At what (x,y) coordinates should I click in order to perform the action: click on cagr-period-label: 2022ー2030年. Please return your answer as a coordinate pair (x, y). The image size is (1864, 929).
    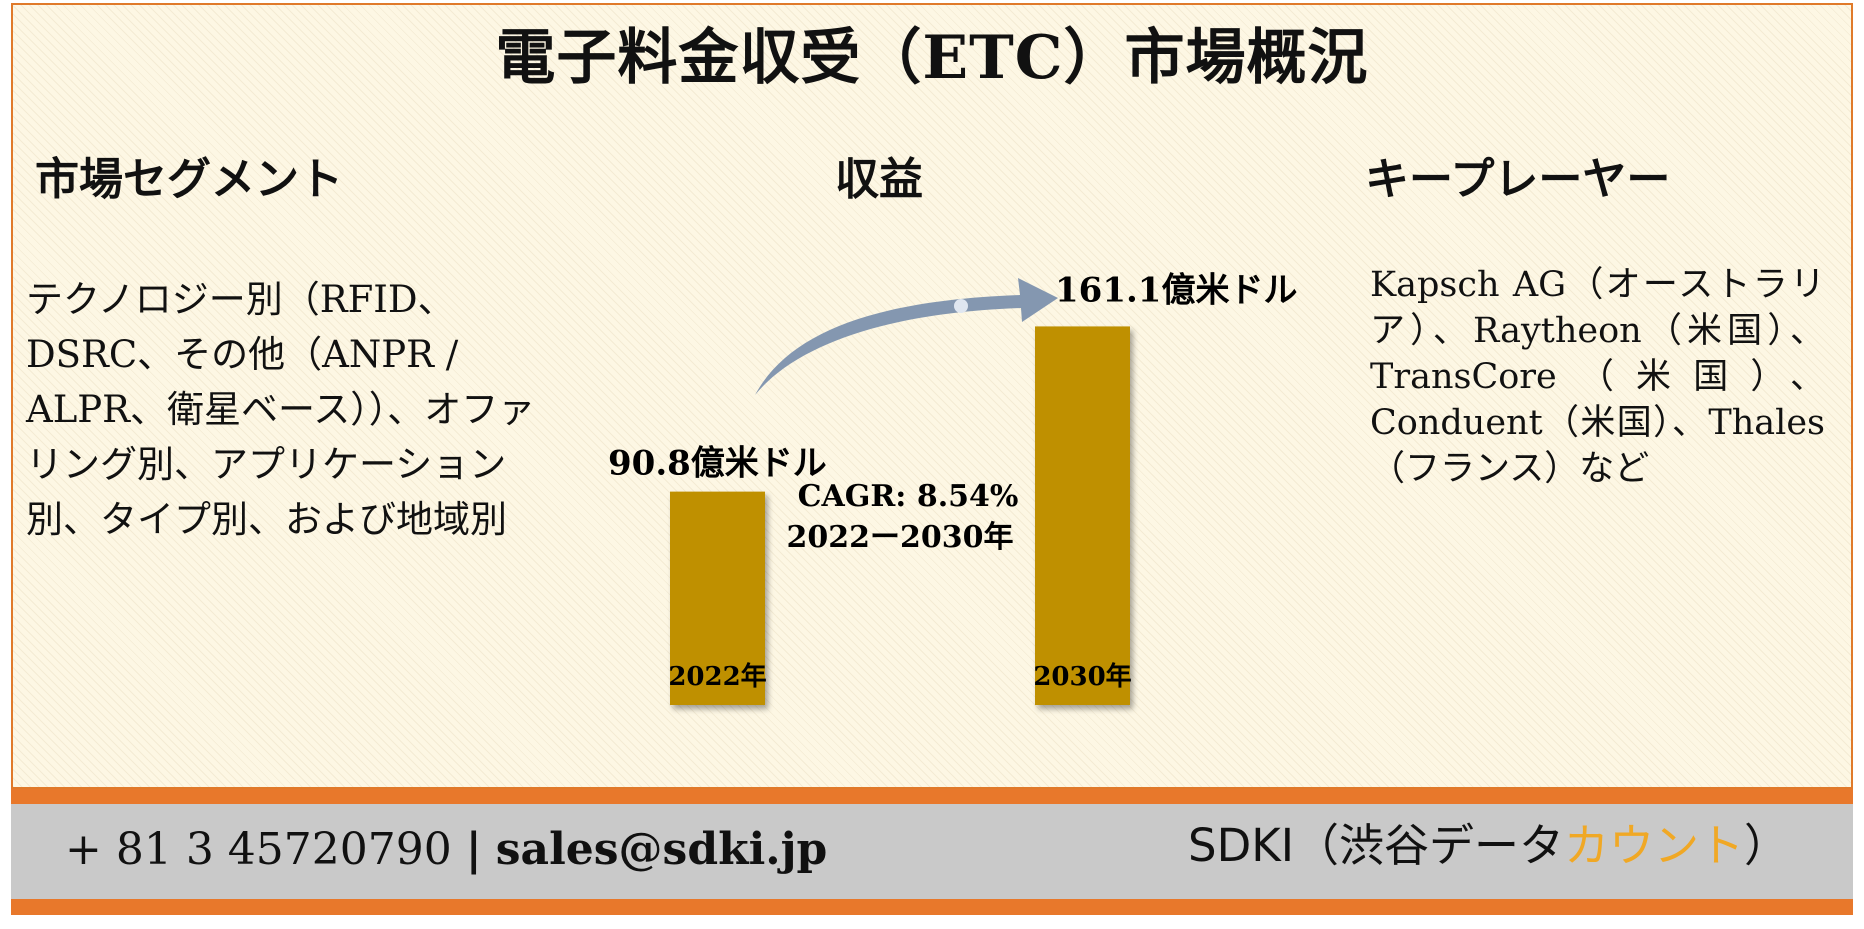
    Looking at the image, I should click on (900, 537).